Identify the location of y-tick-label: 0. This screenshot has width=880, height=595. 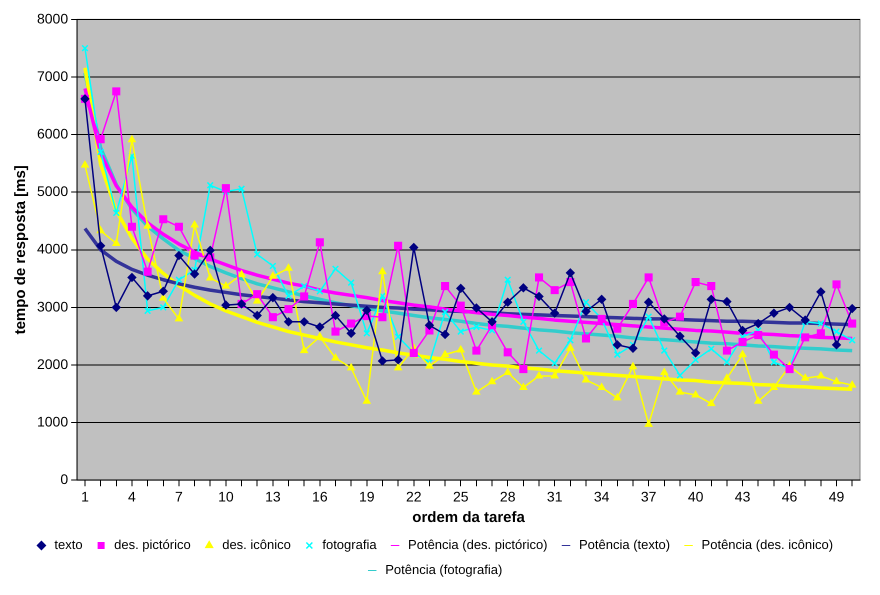
(64, 479).